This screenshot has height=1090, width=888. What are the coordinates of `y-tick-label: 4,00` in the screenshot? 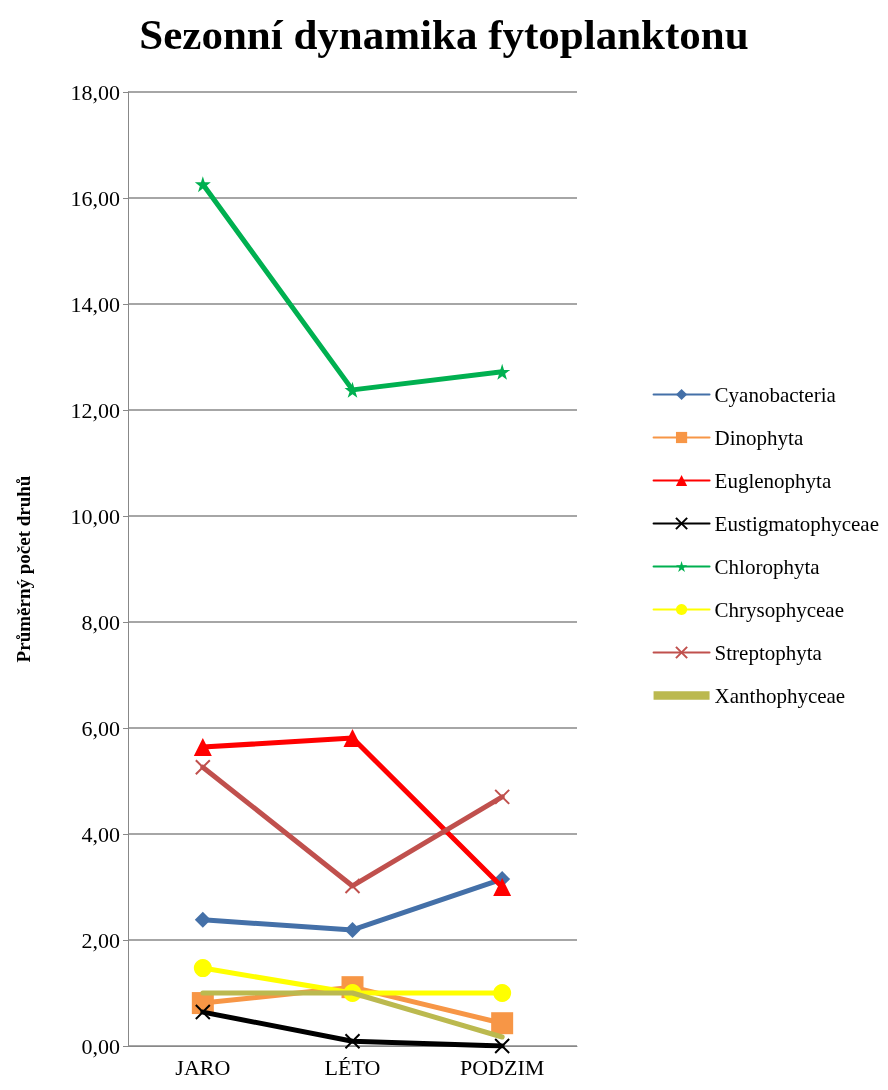 It's located at (100, 834).